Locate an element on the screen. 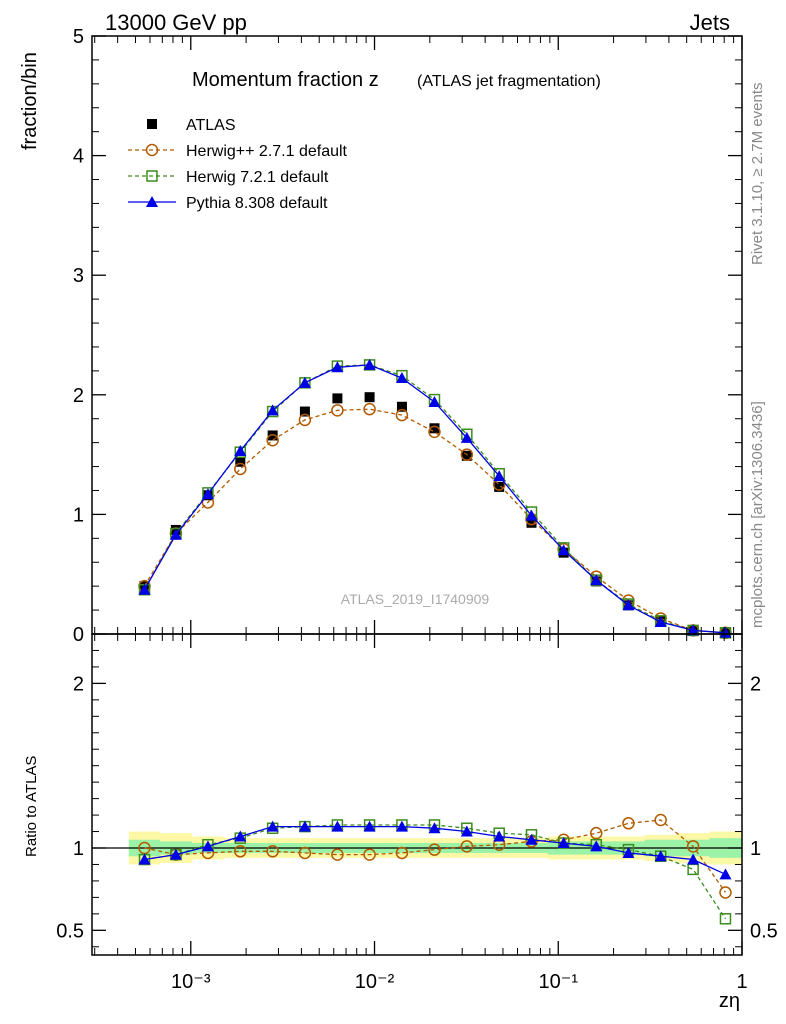 This screenshot has width=786, height=1024. mcplots-label: mcplots.cern.ch [arXiv:1306.3436] is located at coordinates (757, 514).